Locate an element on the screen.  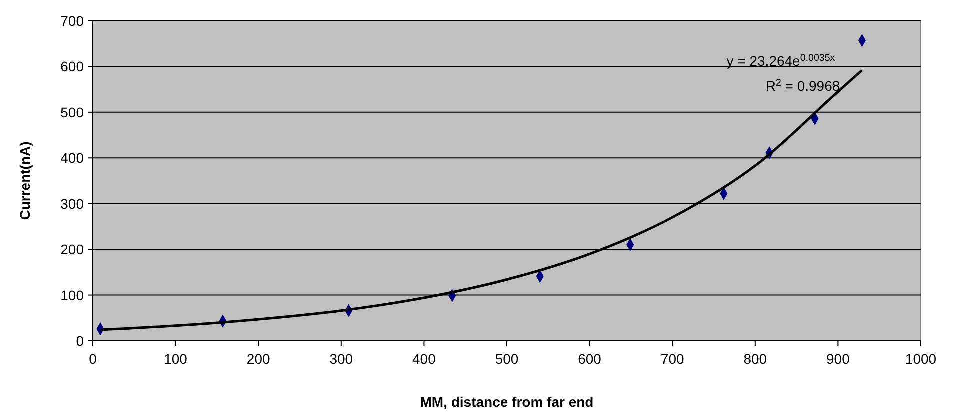
y-tick-label: 300 is located at coordinates (72, 204).